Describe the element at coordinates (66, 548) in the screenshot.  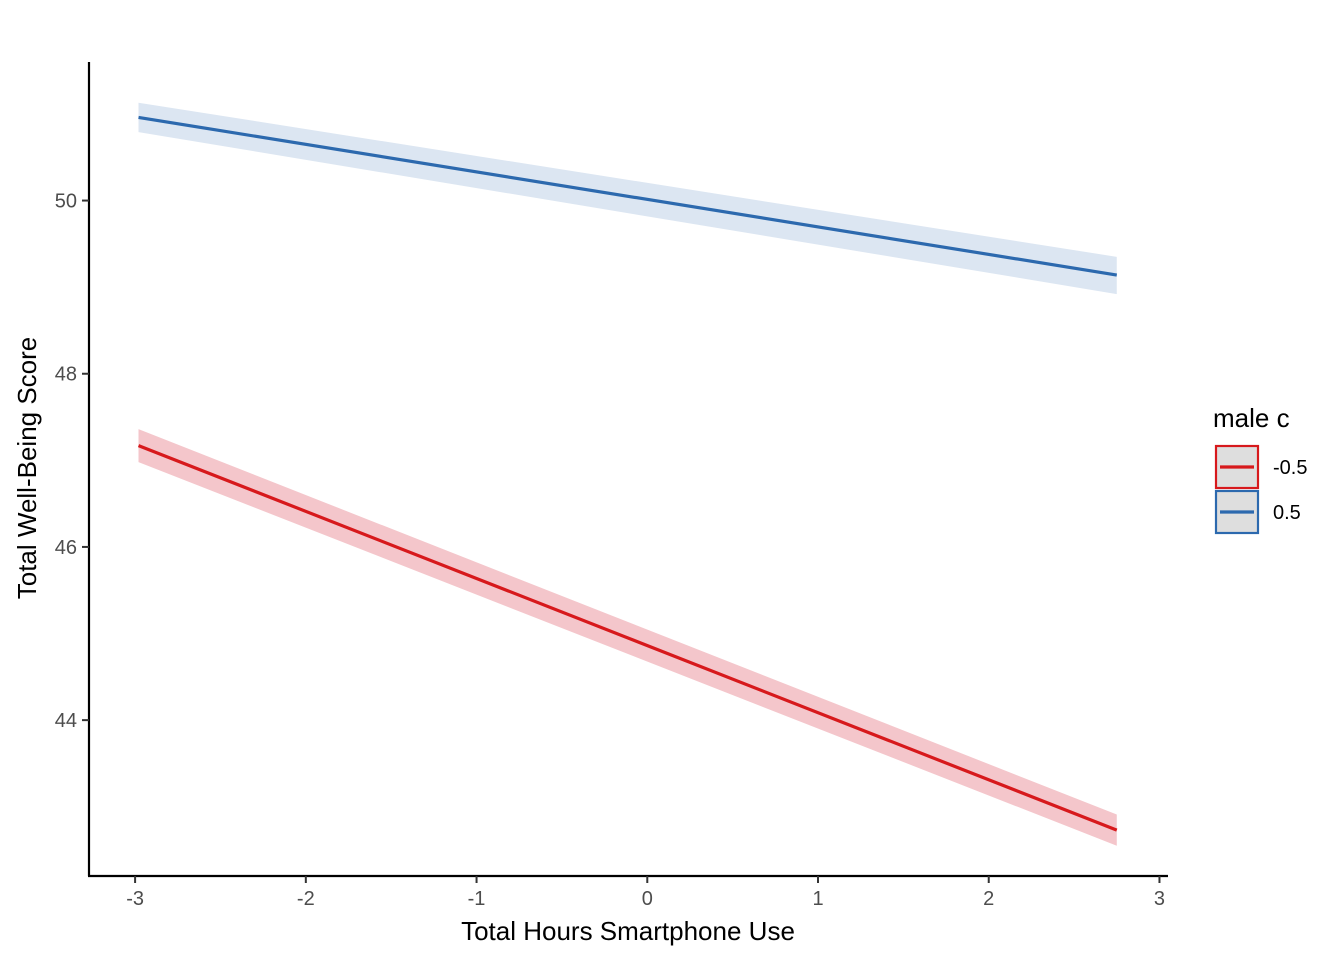
I see `y-tick-label-1: 46` at that location.